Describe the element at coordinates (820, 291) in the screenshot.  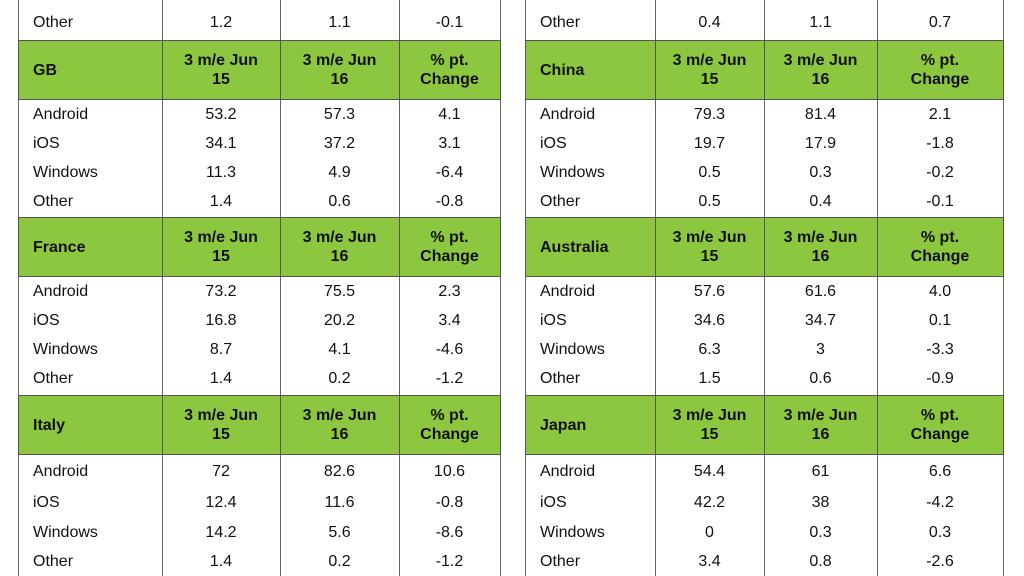
I see `data-cell: 61.6` at that location.